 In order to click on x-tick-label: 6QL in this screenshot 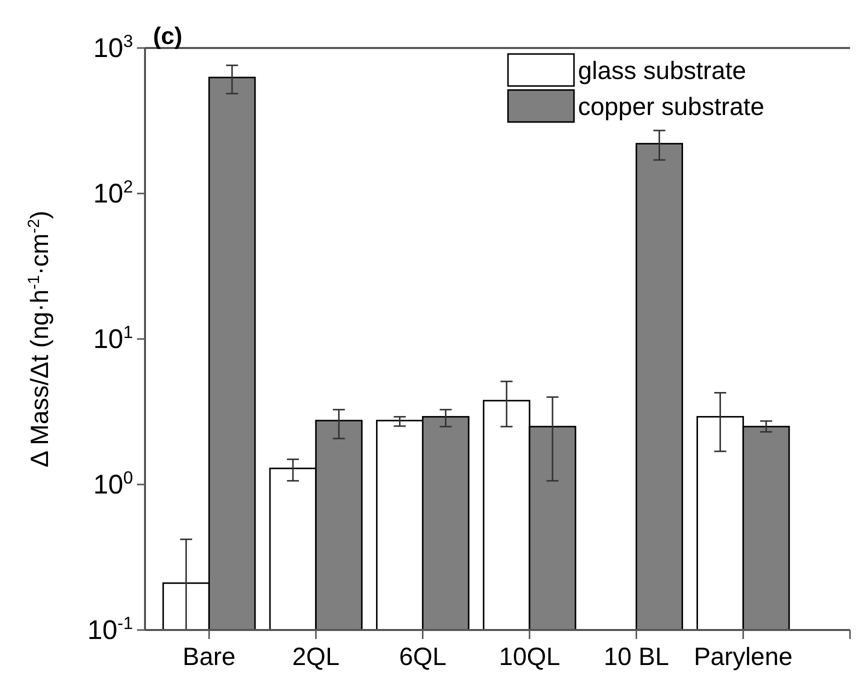, I will do `click(422, 657)`.